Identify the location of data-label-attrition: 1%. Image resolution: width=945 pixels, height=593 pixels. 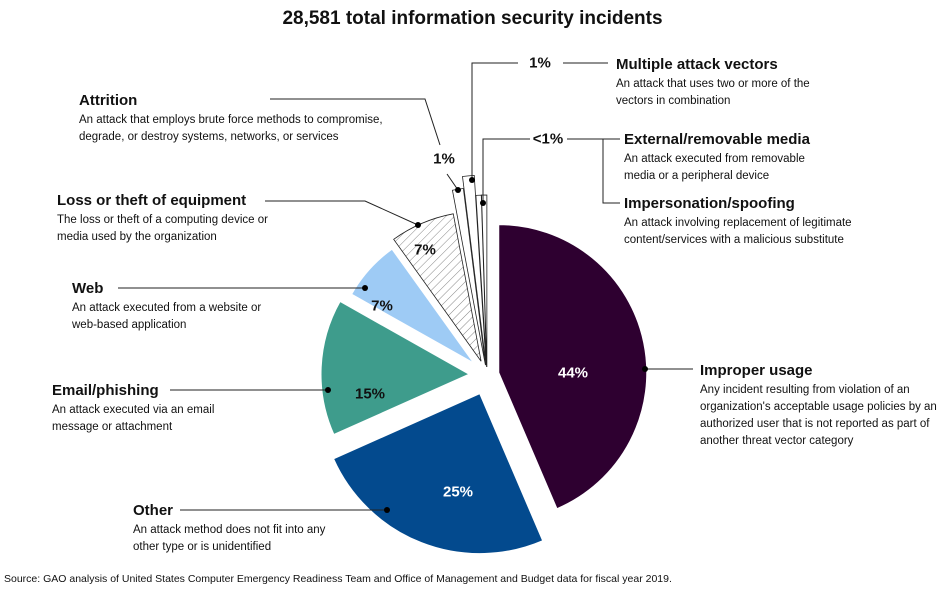
(444, 159).